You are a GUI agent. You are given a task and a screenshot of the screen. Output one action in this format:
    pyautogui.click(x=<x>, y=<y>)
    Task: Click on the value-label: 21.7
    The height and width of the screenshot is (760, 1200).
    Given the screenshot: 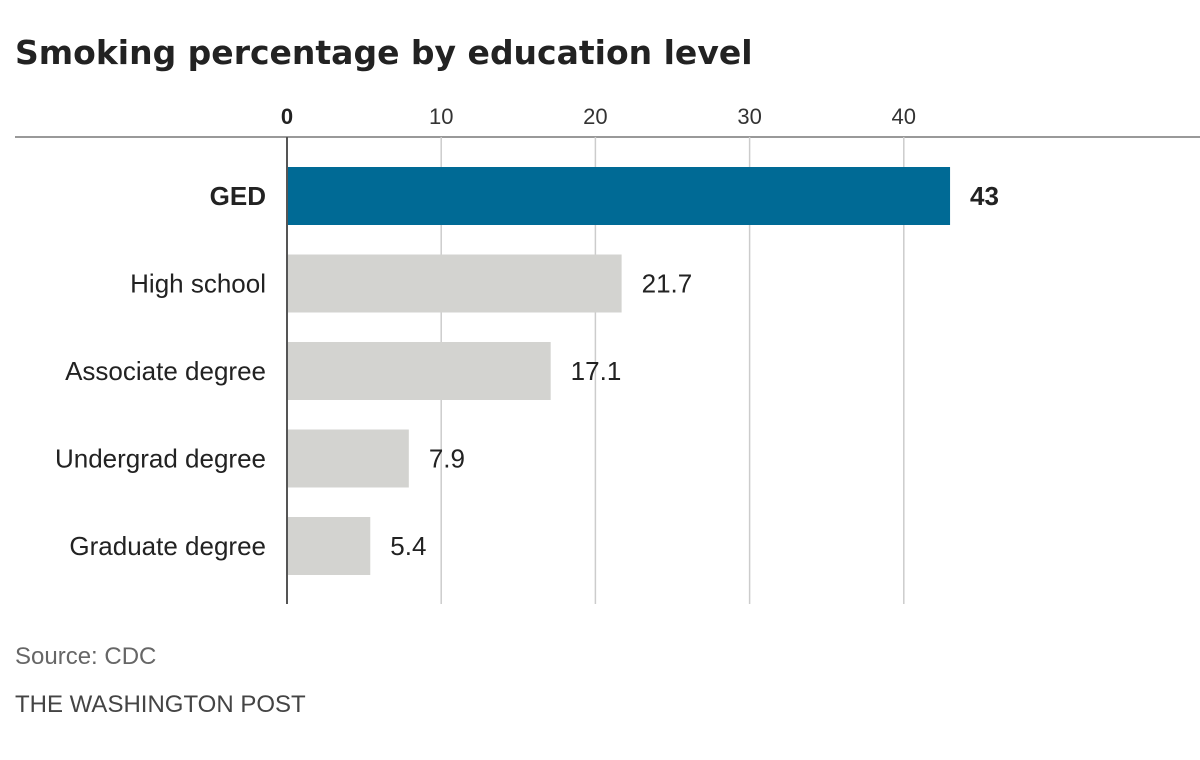 What is the action you would take?
    pyautogui.click(x=667, y=284)
    